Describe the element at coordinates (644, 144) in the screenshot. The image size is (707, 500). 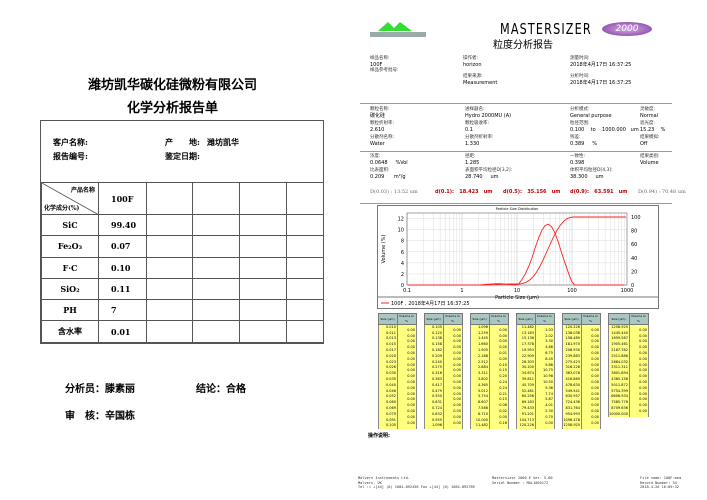
I see `field-value: Off` at that location.